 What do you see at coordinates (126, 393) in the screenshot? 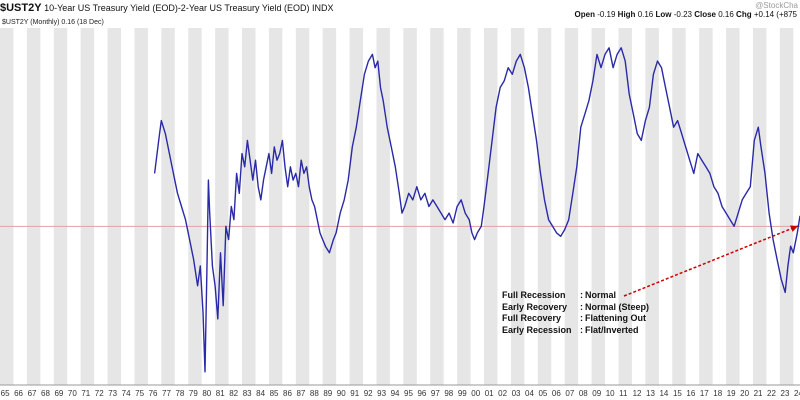
I see `x-tick-label: 74` at bounding box center [126, 393].